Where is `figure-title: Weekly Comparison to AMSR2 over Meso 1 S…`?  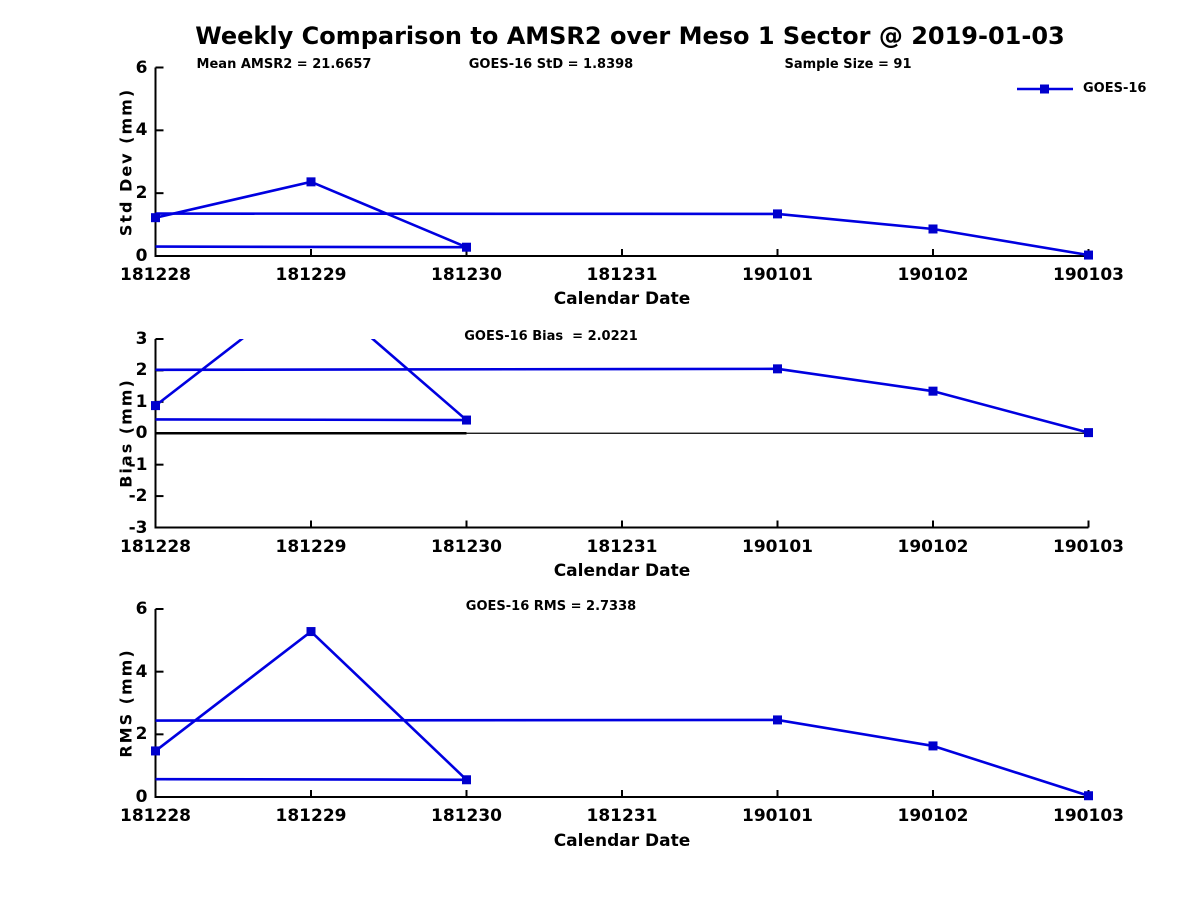 figure-title: Weekly Comparison to AMSR2 over Meso 1 S… is located at coordinates (630, 36).